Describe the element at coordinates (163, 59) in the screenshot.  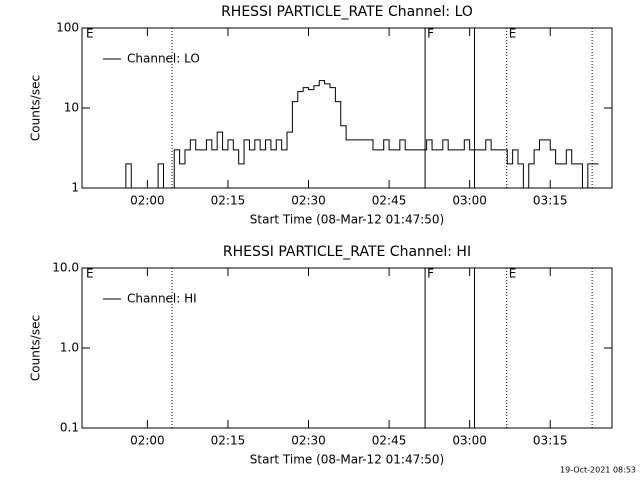
I see `legend-label: Channel: LO` at that location.